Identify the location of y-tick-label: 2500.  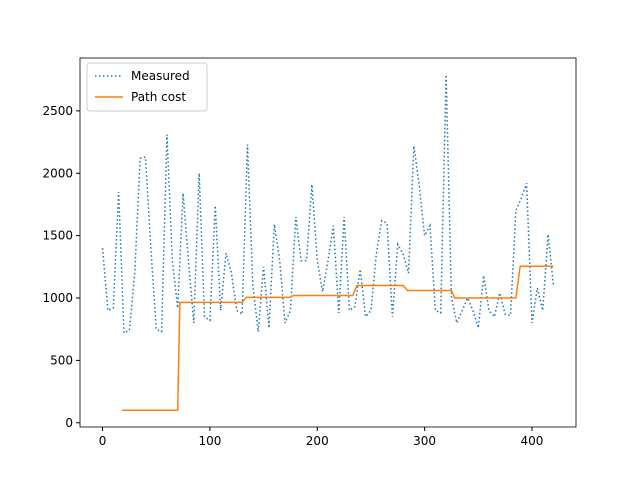
(57, 111).